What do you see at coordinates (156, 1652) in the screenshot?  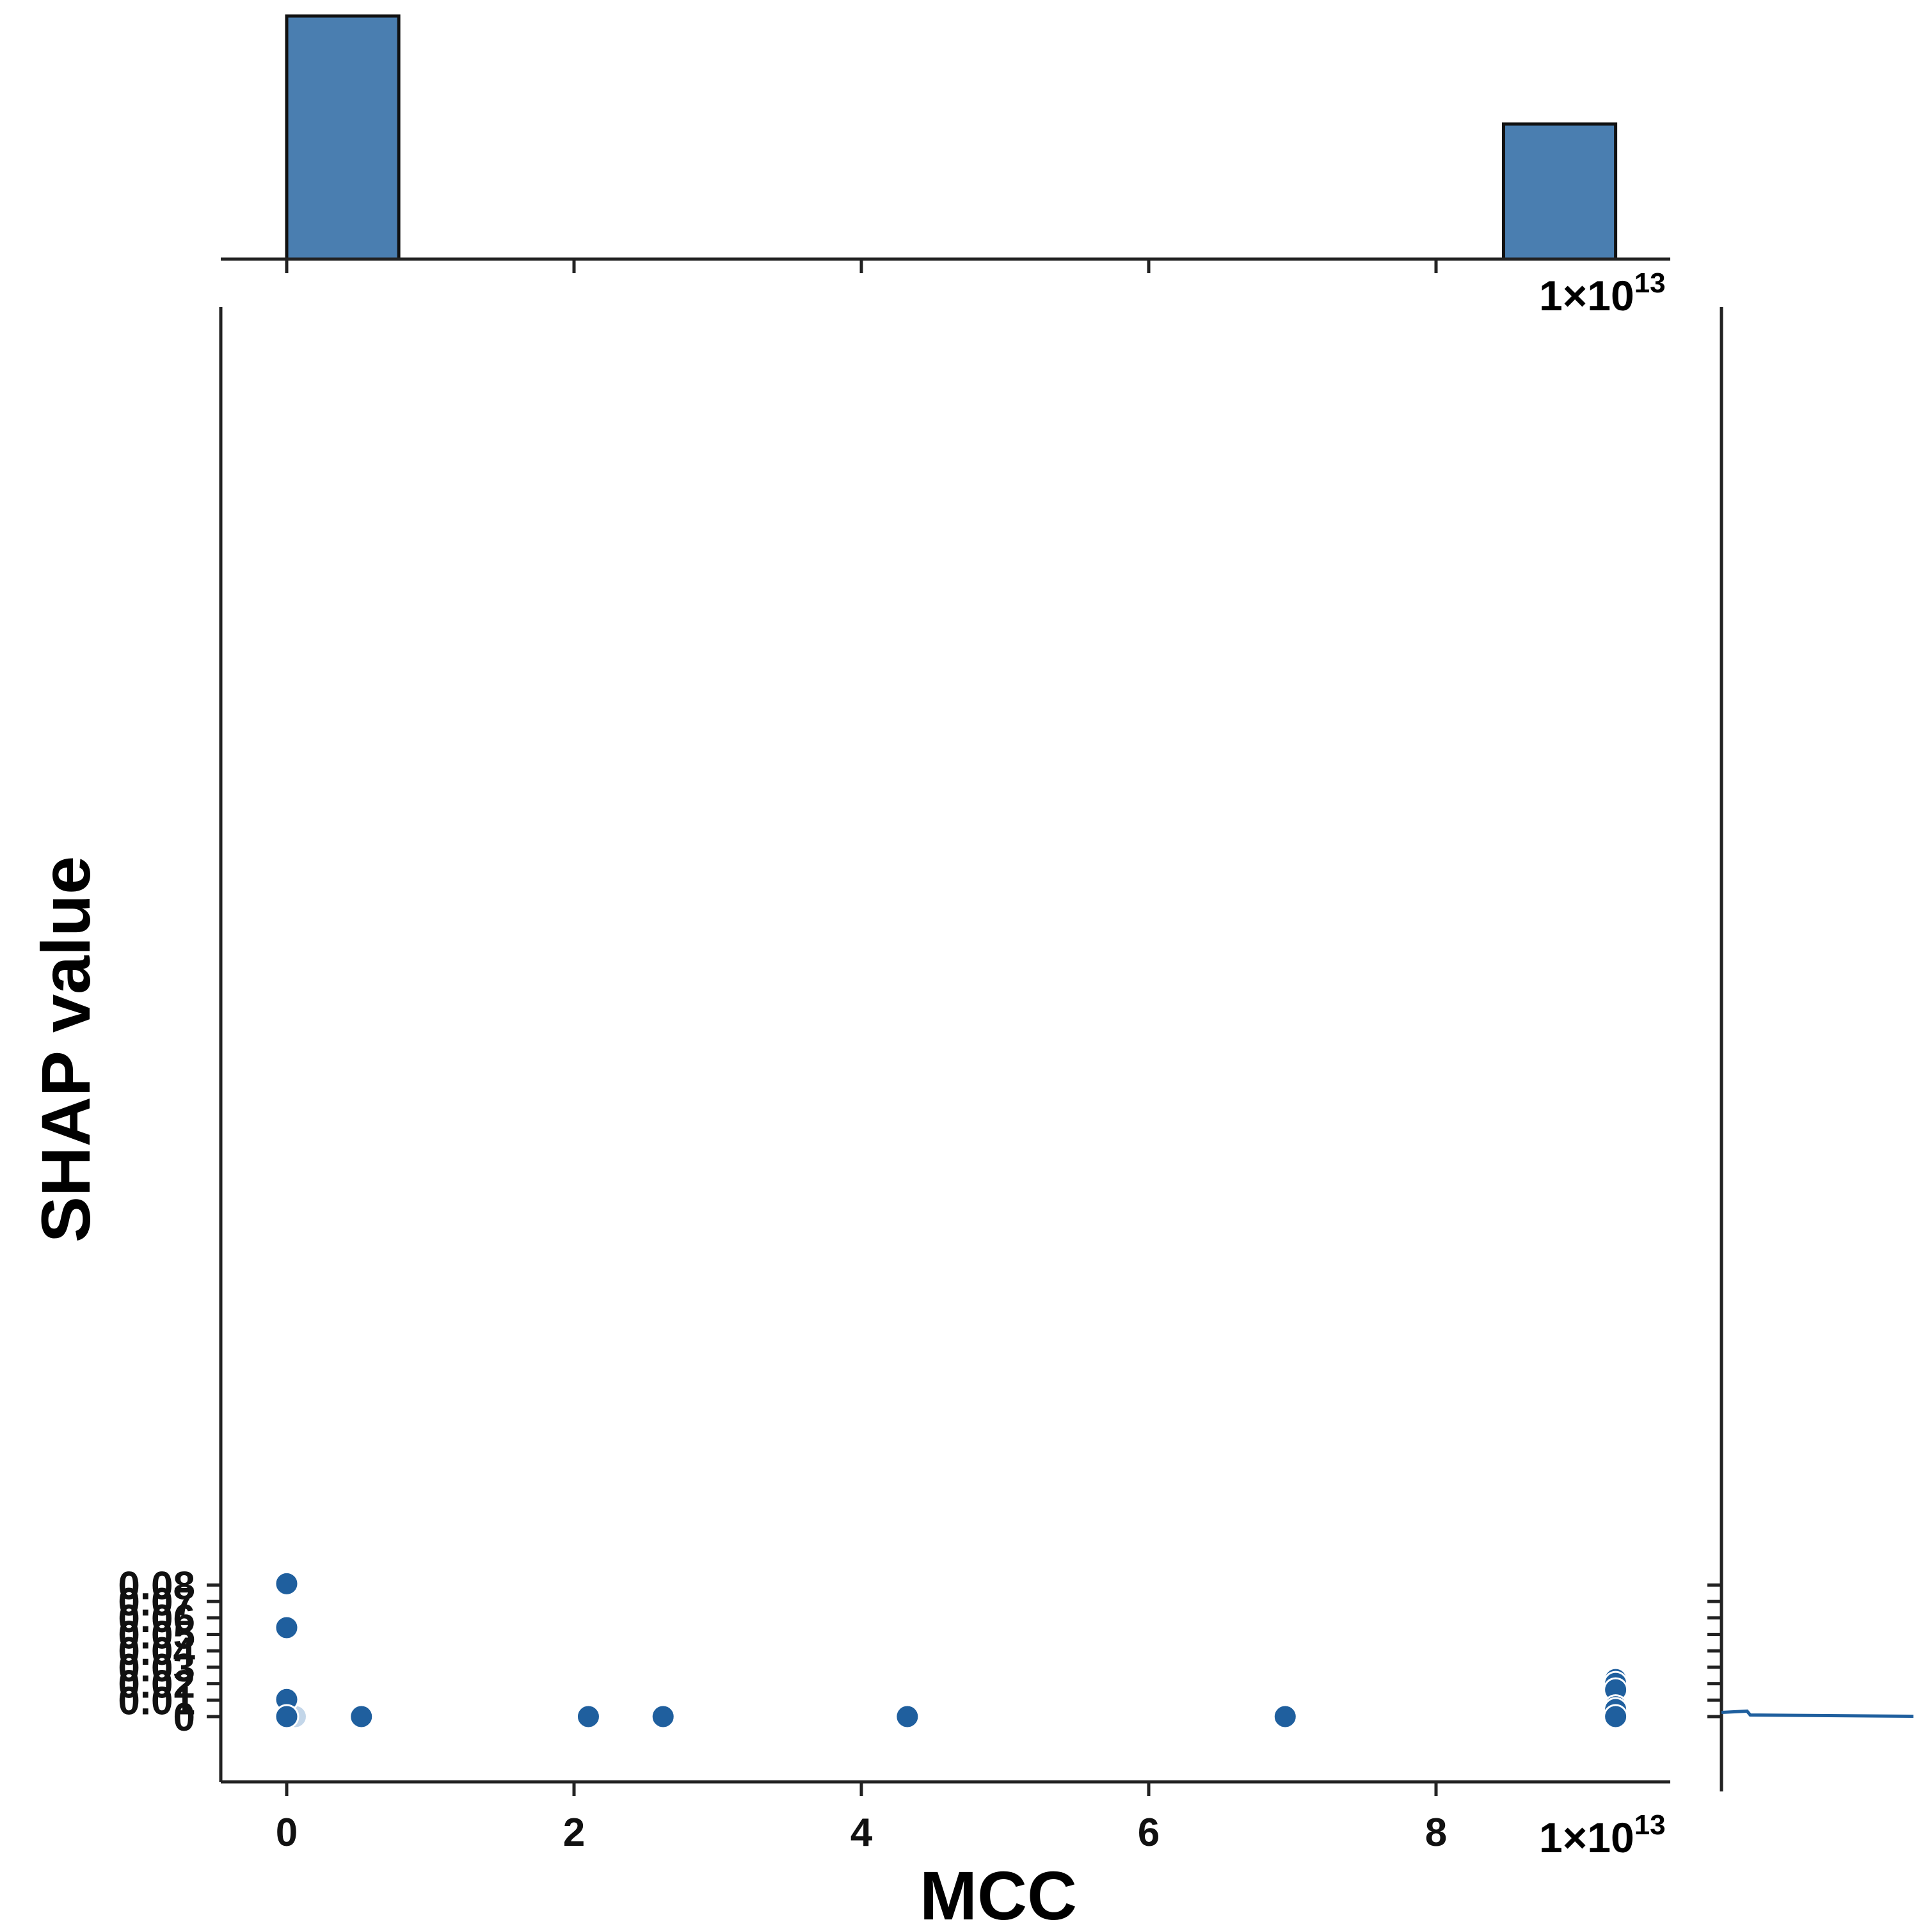 I see `y-tick-label-4: 0.04` at bounding box center [156, 1652].